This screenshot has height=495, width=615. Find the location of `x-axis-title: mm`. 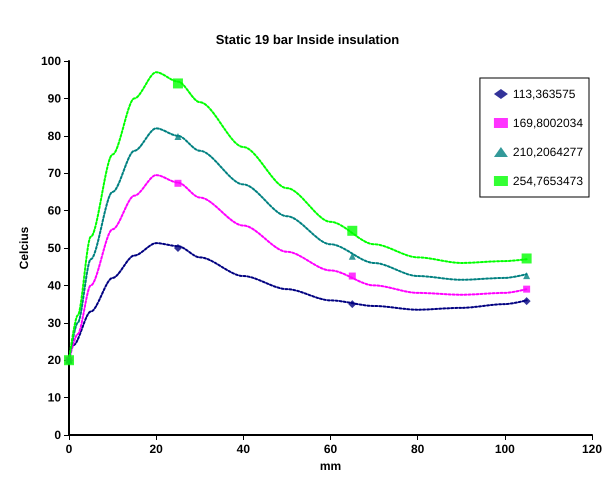

x-axis-title: mm is located at coordinates (331, 465).